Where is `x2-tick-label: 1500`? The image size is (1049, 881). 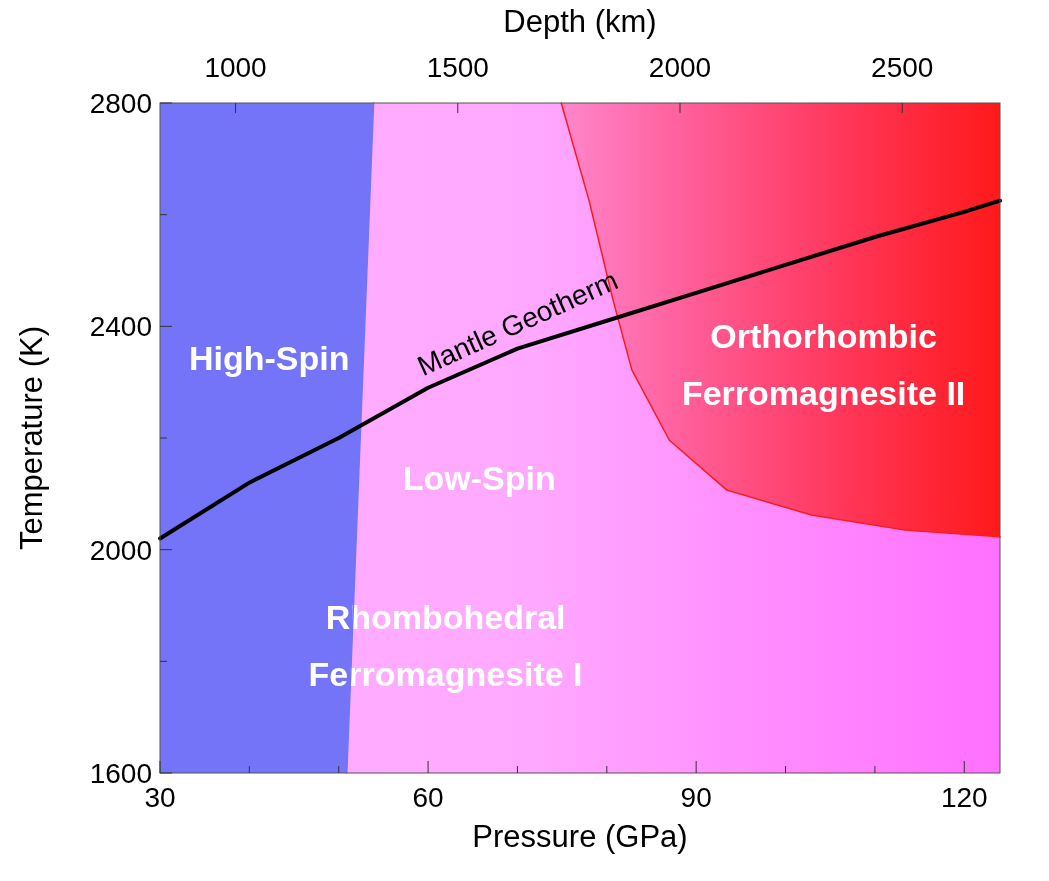 x2-tick-label: 1500 is located at coordinates (457, 67).